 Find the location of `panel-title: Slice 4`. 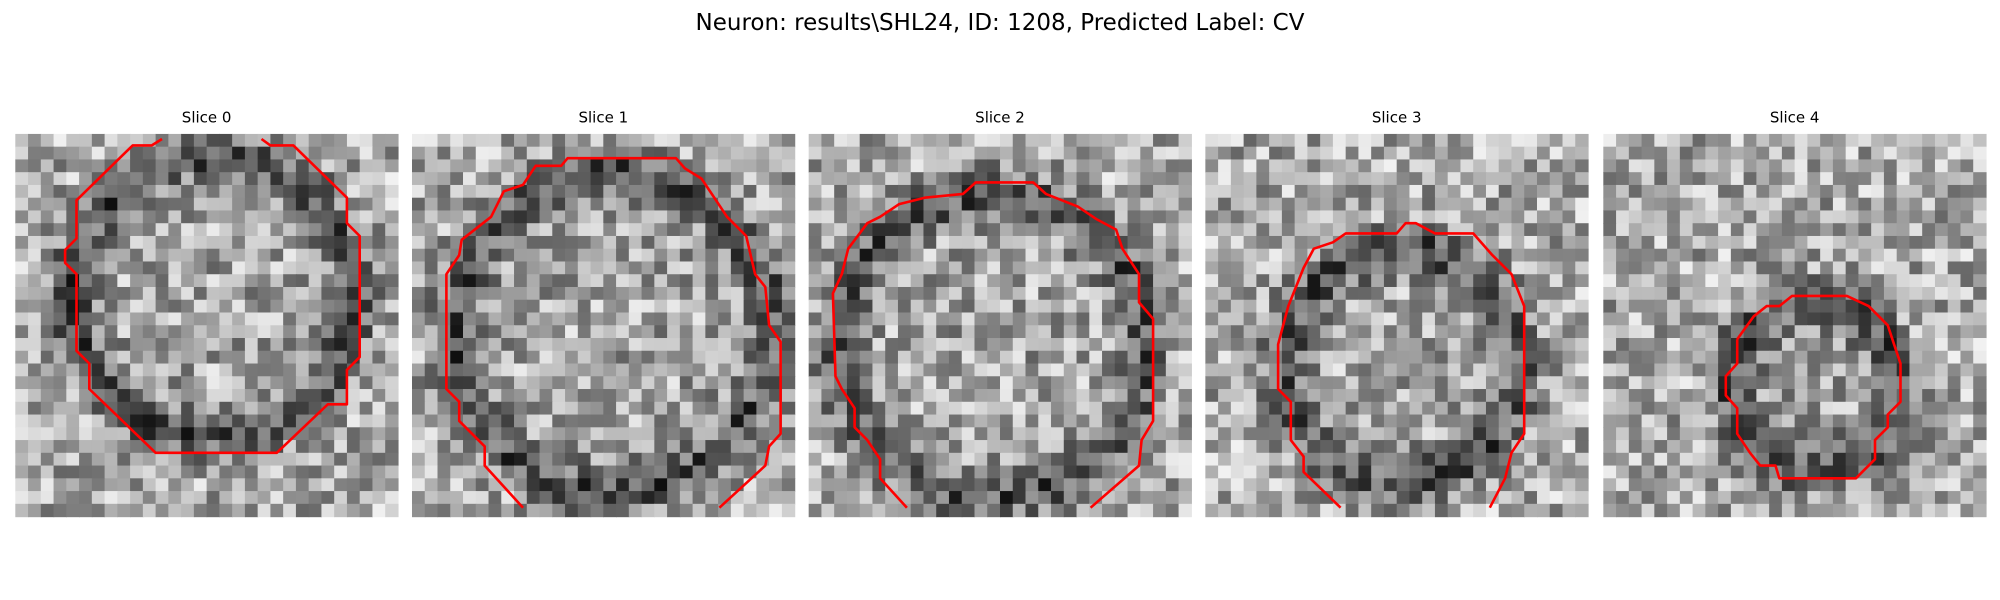

panel-title: Slice 4 is located at coordinates (1795, 117).